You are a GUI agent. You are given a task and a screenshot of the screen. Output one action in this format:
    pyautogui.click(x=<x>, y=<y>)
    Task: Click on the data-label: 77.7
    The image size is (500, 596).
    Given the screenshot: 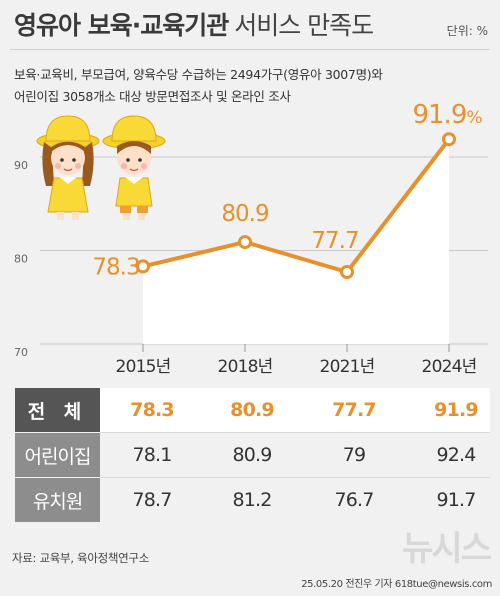 What is the action you would take?
    pyautogui.click(x=334, y=241)
    